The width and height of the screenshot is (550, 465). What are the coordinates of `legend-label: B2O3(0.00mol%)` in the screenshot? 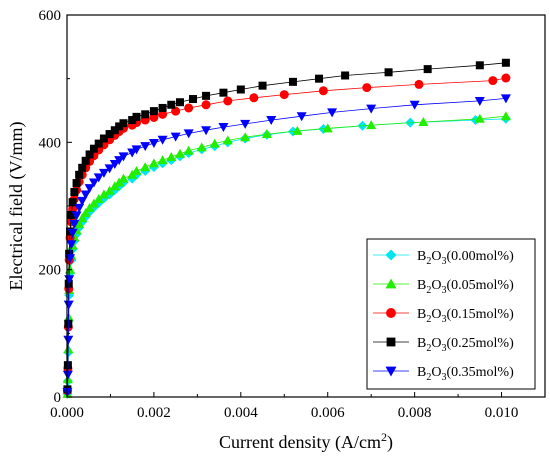 It's located at (465, 258).